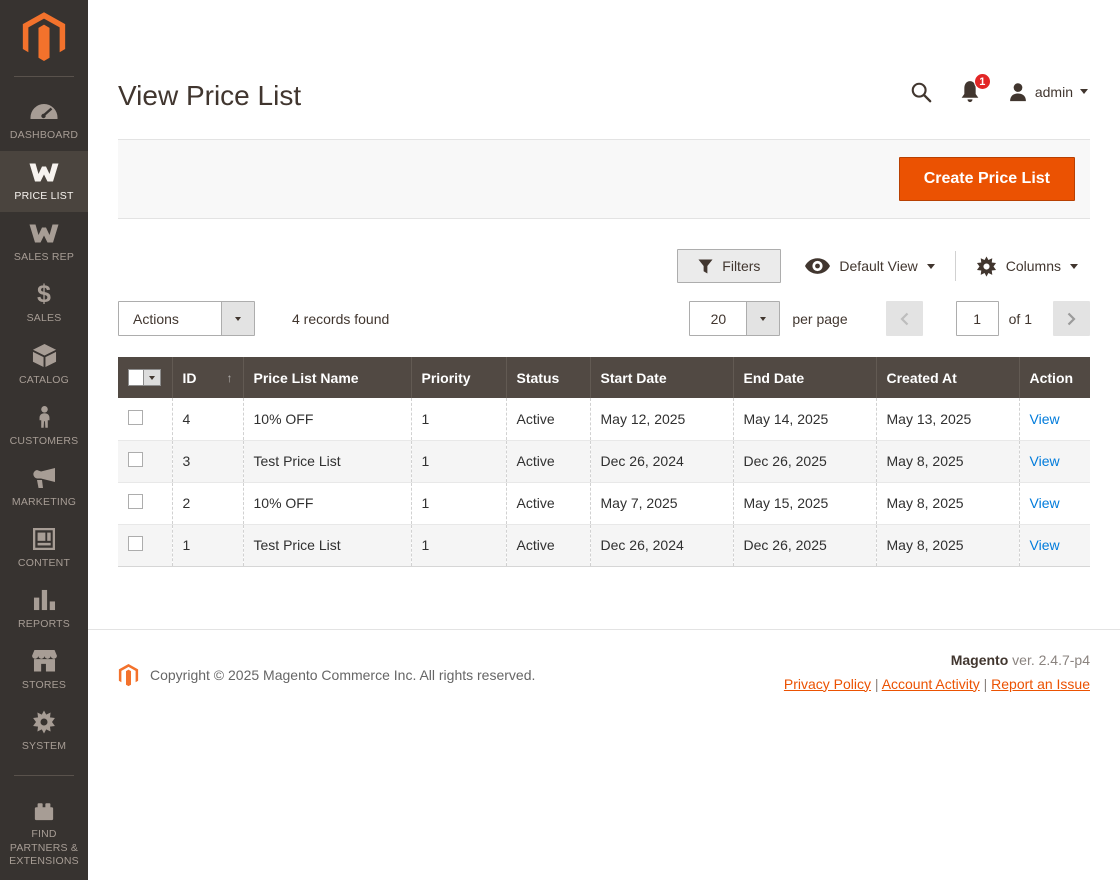 The image size is (1120, 880). Describe the element at coordinates (548, 377) in the screenshot. I see `column-header-status: Status` at that location.